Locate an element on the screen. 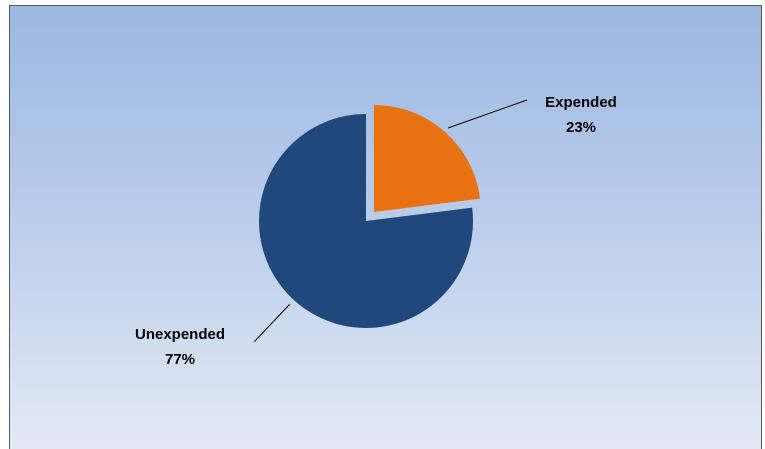 The image size is (765, 449). pie-slice-unexpended is located at coordinates (365, 221).